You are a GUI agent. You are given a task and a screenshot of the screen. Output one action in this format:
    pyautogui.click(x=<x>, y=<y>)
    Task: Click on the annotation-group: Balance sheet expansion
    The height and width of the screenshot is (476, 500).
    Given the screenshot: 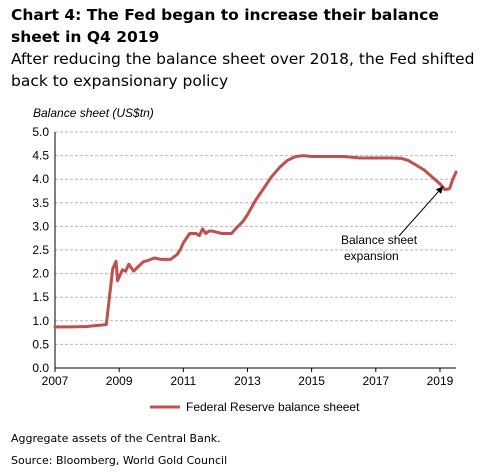 What is the action you would take?
    pyautogui.click(x=392, y=224)
    